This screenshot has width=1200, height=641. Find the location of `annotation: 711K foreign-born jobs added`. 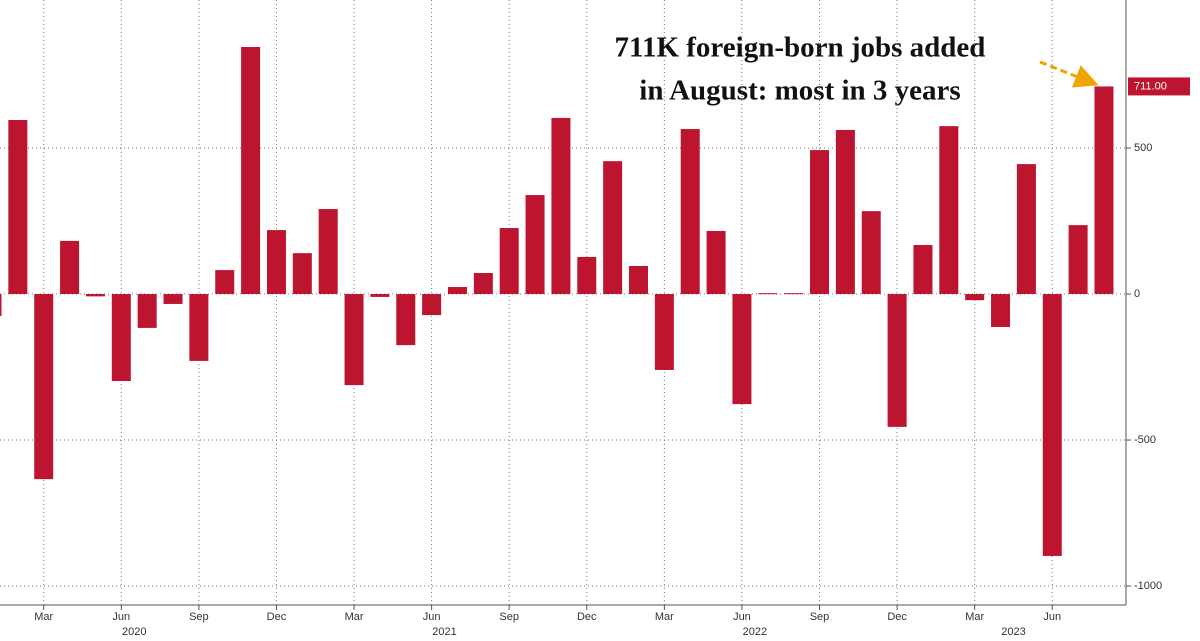

annotation: 711K foreign-born jobs added is located at coordinates (800, 48).